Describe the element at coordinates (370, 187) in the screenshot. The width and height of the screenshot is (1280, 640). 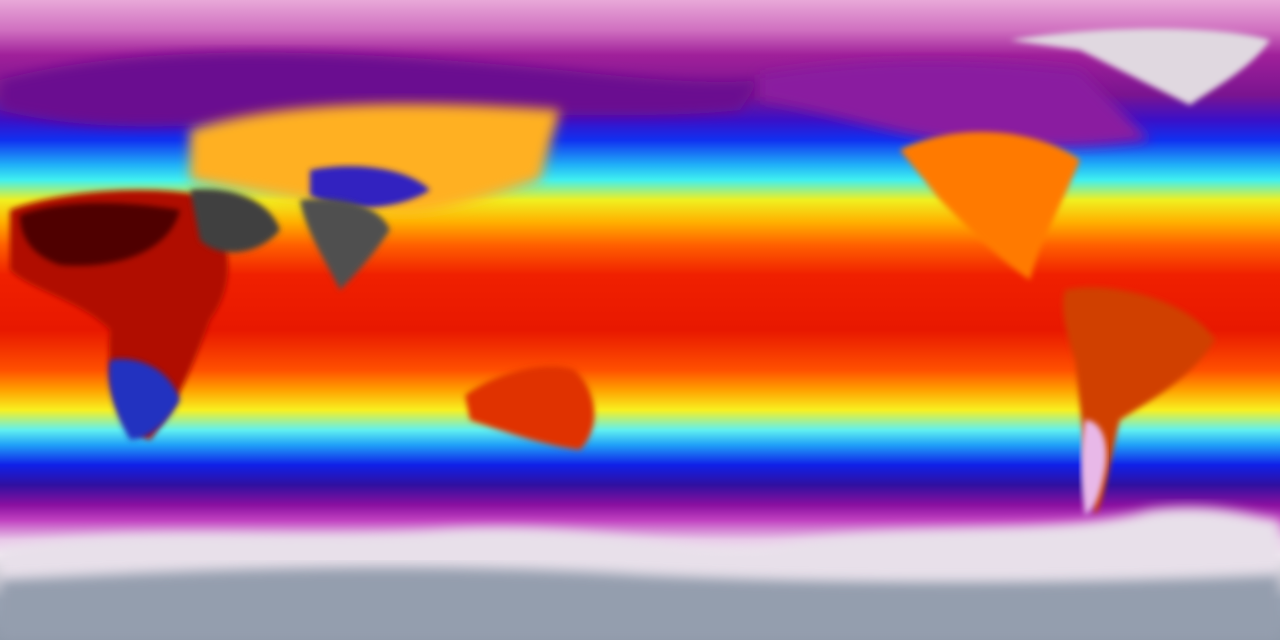
I see `tibet` at that location.